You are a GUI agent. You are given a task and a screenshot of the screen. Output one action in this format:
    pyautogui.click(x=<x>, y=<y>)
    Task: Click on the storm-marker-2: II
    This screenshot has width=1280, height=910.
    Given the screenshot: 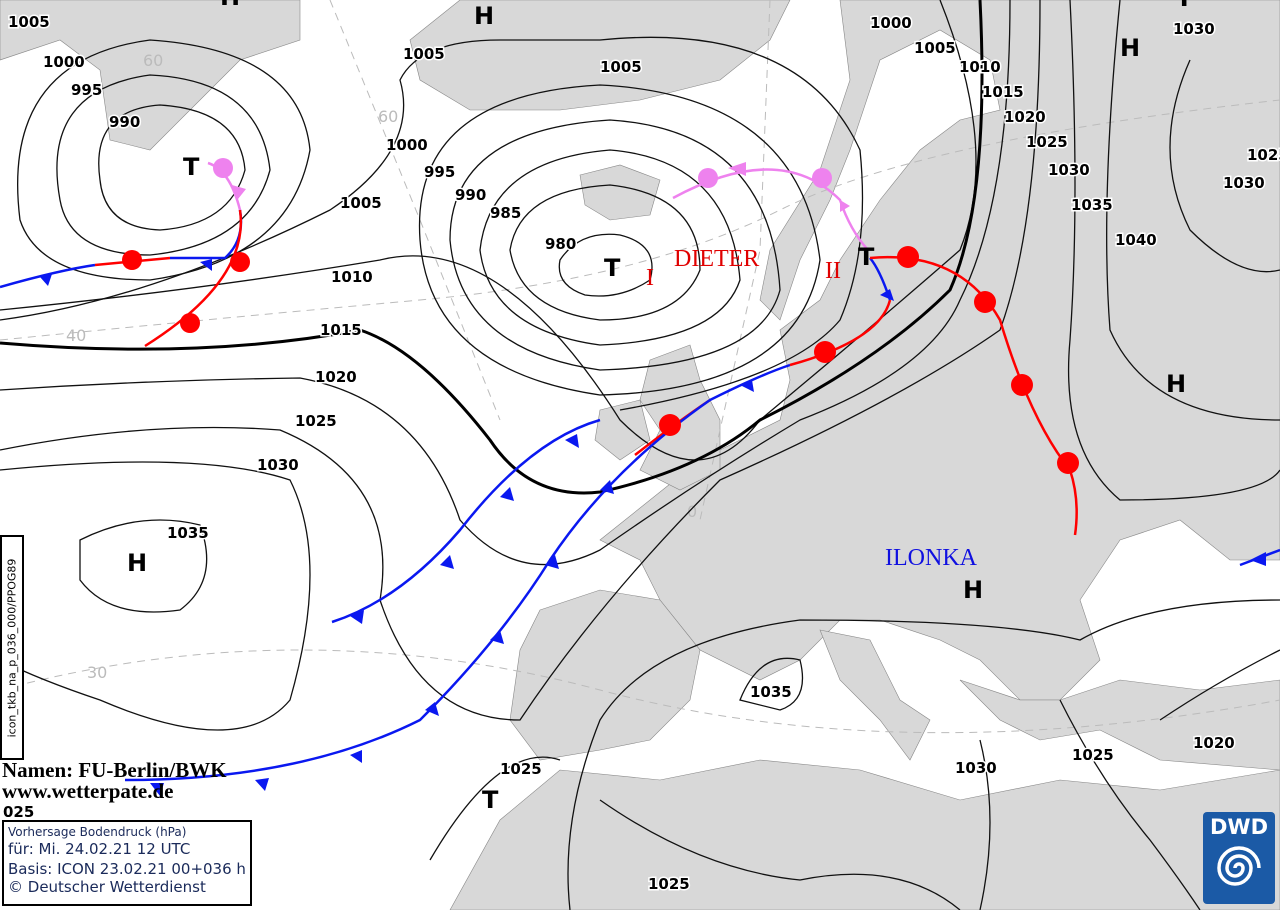 What is the action you would take?
    pyautogui.click(x=833, y=271)
    